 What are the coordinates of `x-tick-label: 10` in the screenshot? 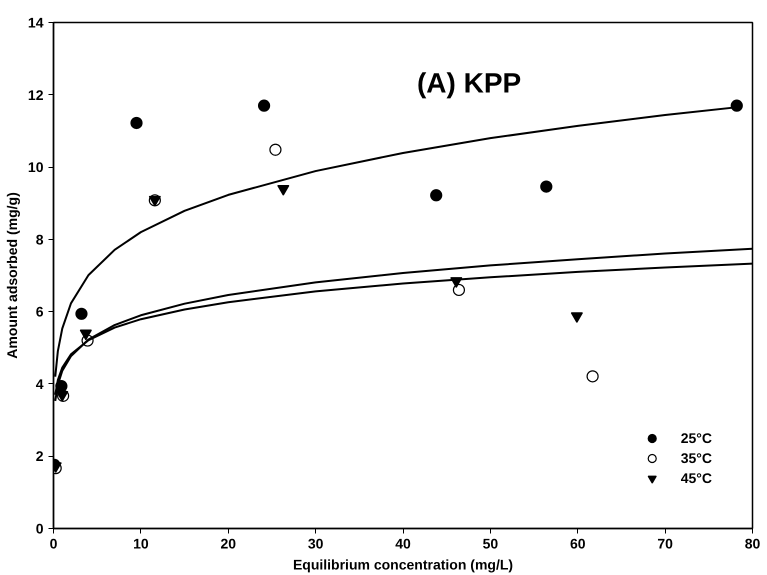 It's located at (141, 544).